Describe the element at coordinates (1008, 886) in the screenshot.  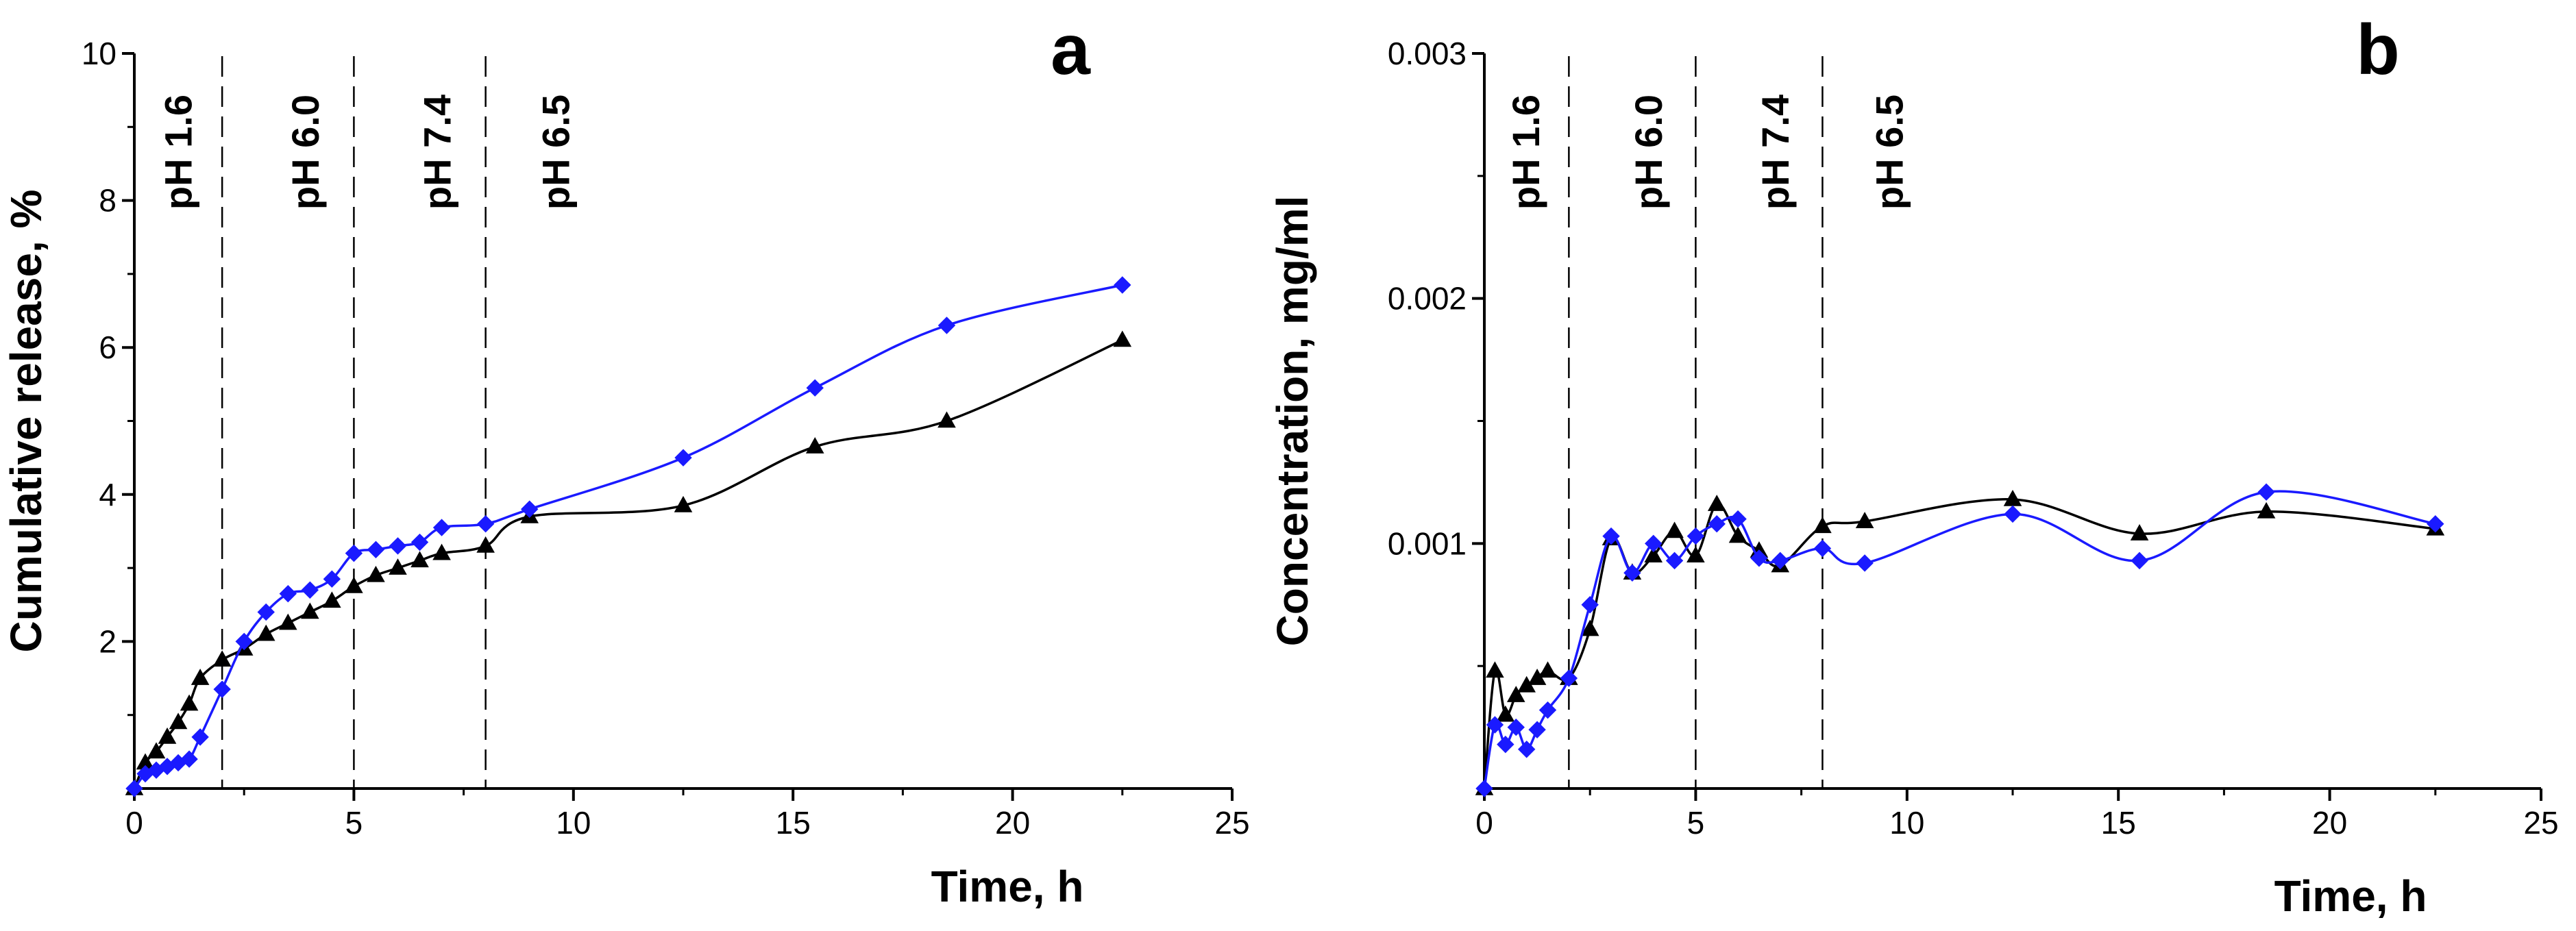
I see `x-axis-title: Time, h` at that location.